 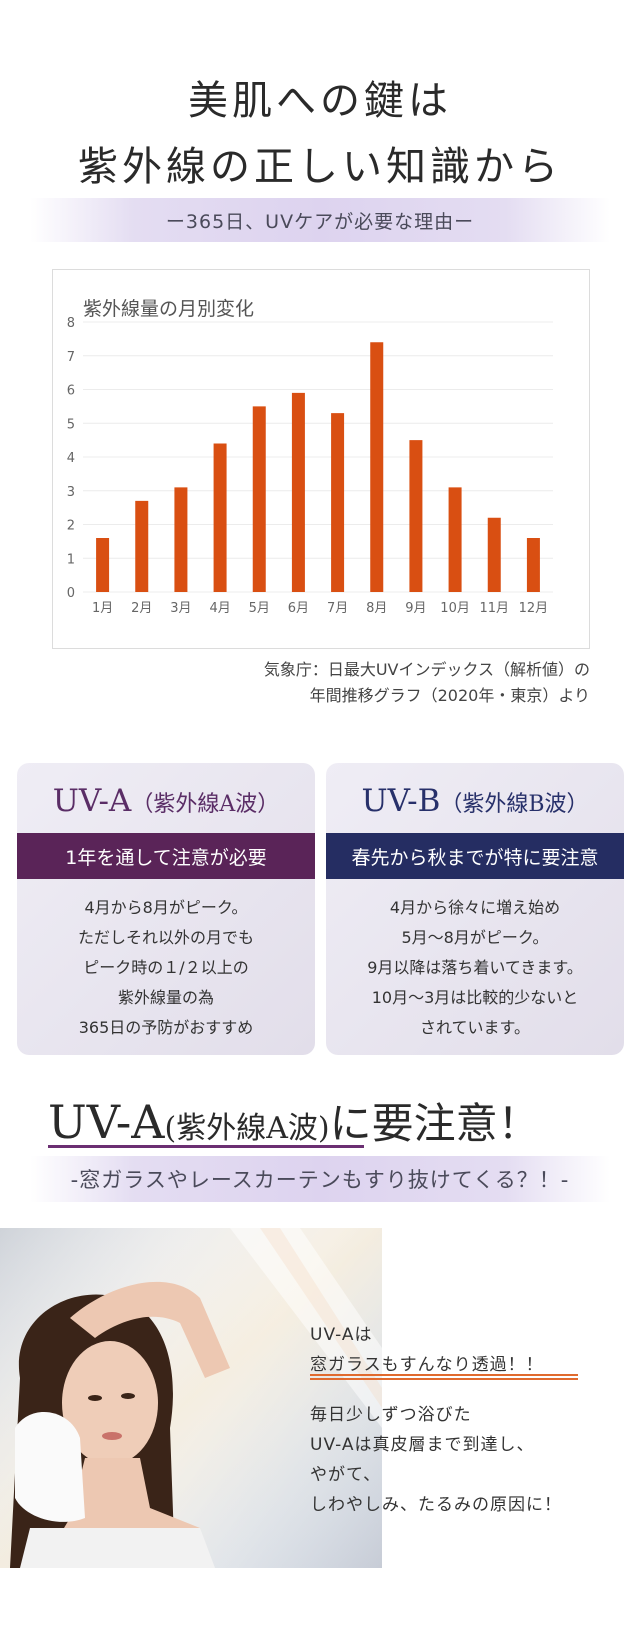 I want to click on chart-title: 紫外線量の月別変化, so click(x=169, y=309).